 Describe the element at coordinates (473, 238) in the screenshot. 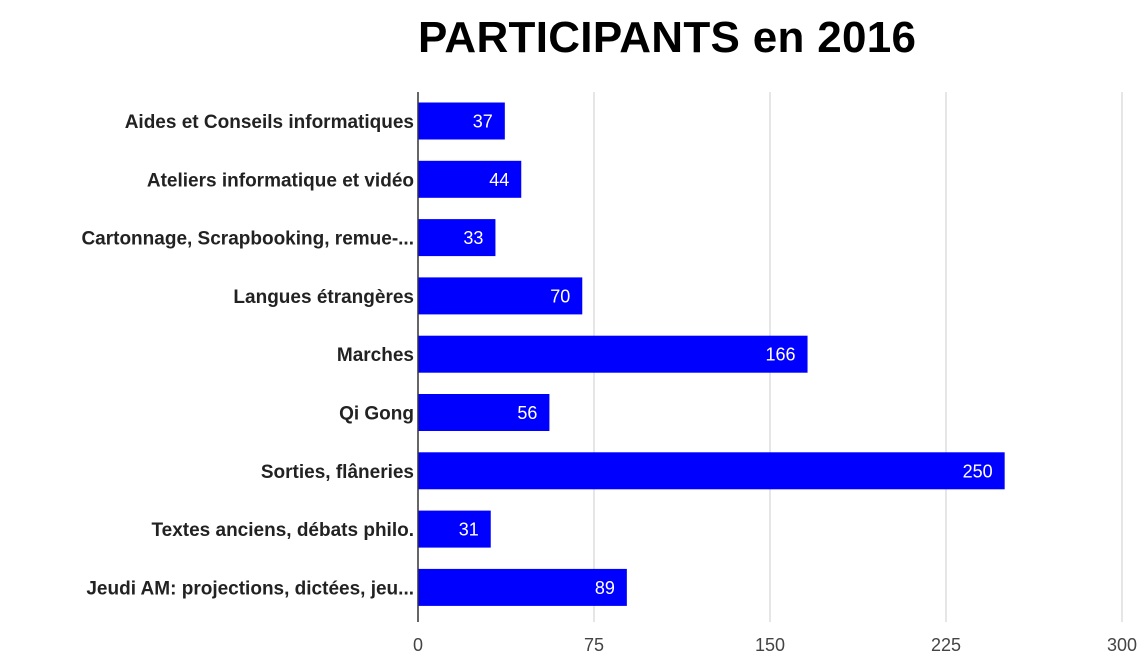

I see `data-label: 33` at that location.